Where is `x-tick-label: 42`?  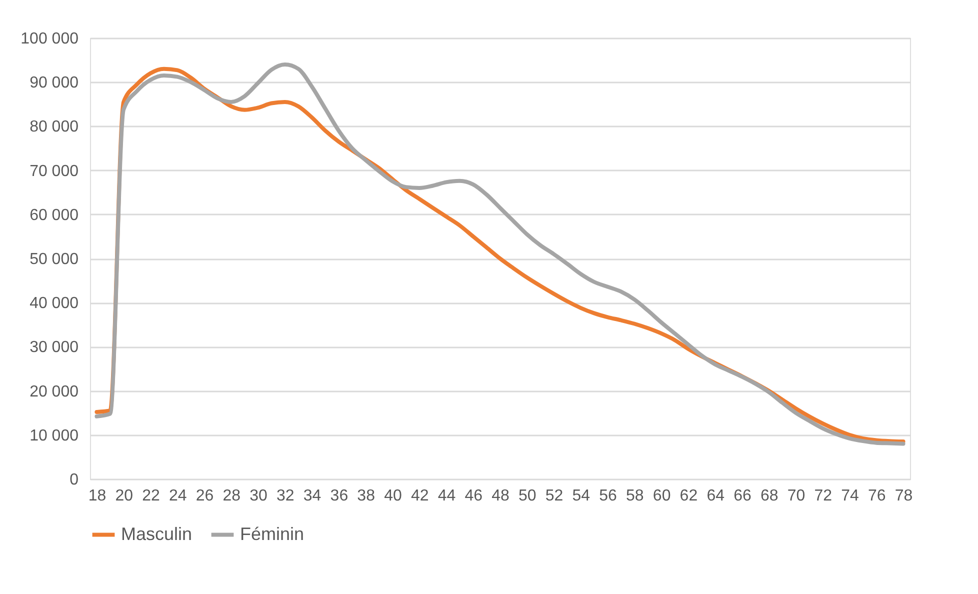 x-tick-label: 42 is located at coordinates (419, 496).